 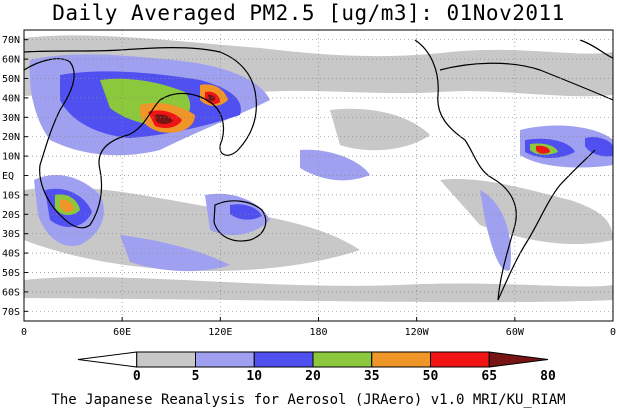 What do you see at coordinates (11, 137) in the screenshot?
I see `lat-label: 20N` at bounding box center [11, 137].